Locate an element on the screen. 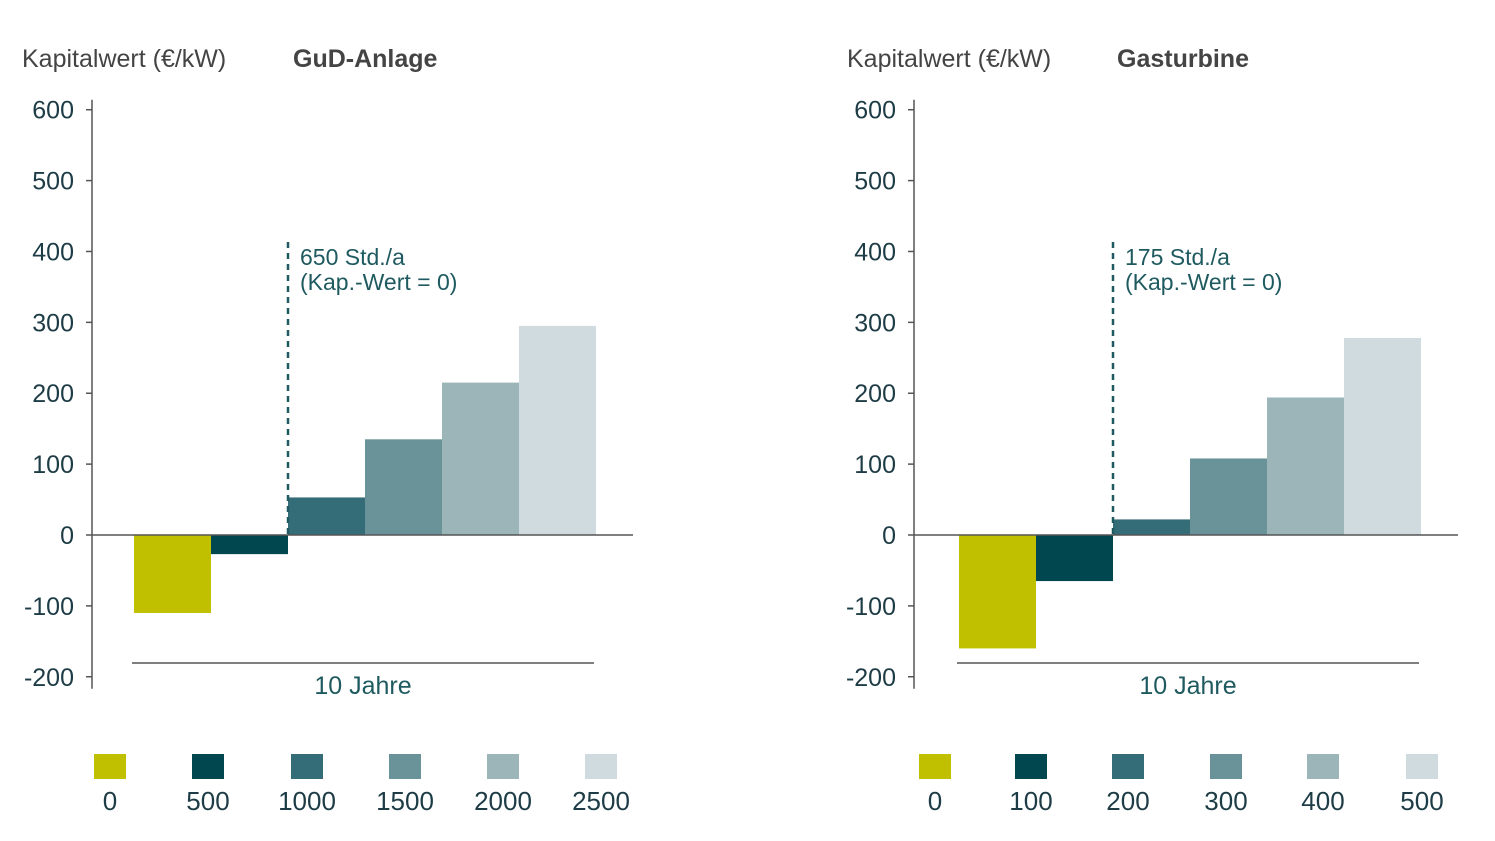 The image size is (1495, 841). legend-label: 2500 is located at coordinates (601, 801).